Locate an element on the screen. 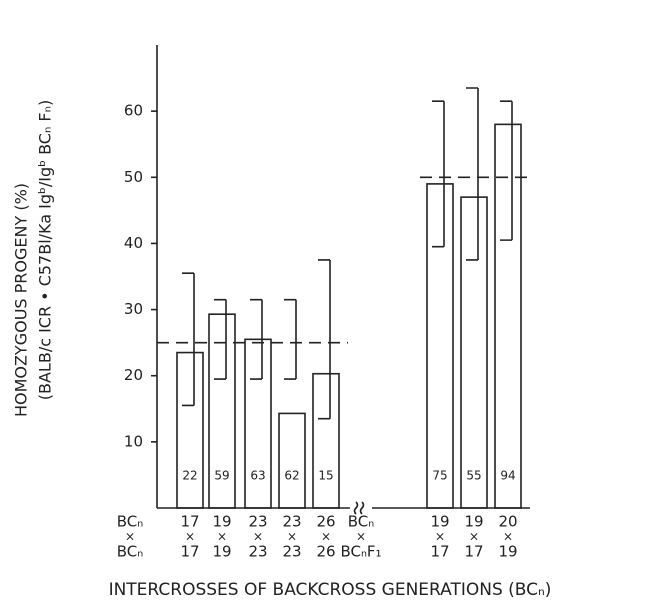  y-axis-subtitle: (BALB/c ICR • C57Bl/Ka Igᵇ/Igᵇ BCₙ Fₙ) is located at coordinates (45, 250).